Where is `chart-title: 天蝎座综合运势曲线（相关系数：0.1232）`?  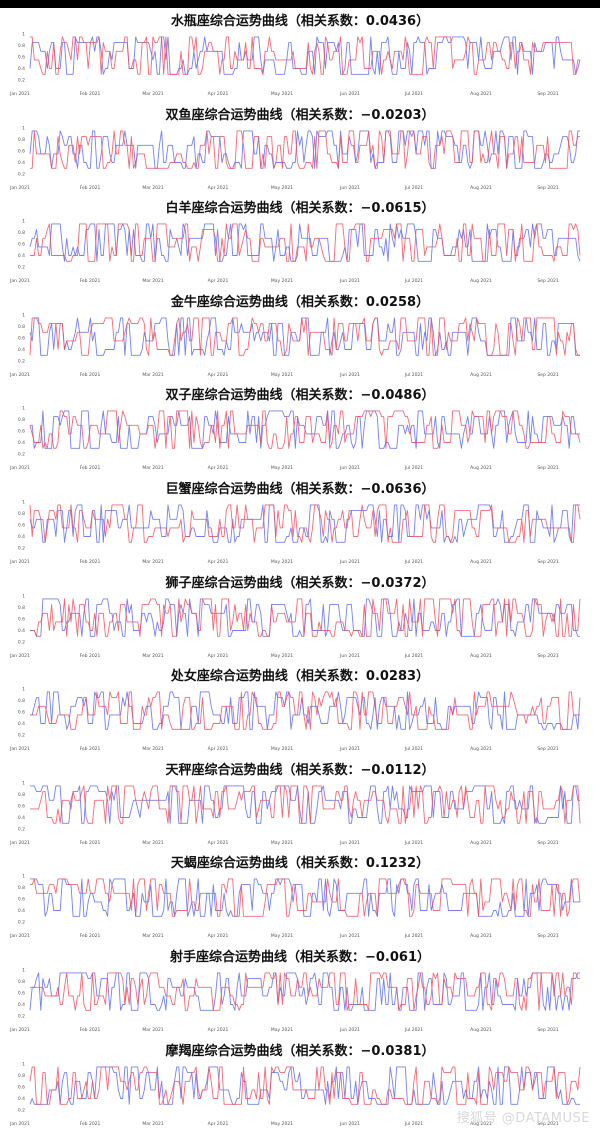
chart-title: 天蝎座综合运势曲线（相关系数：0.1232） is located at coordinates (300, 864).